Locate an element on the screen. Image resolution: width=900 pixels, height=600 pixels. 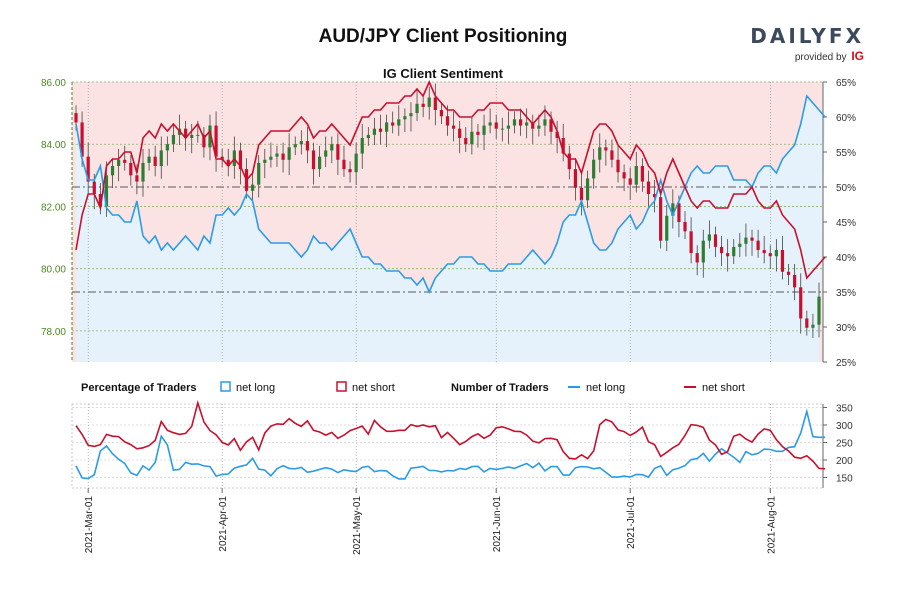
brand-tagline-text: provided by is located at coordinates (820, 57).